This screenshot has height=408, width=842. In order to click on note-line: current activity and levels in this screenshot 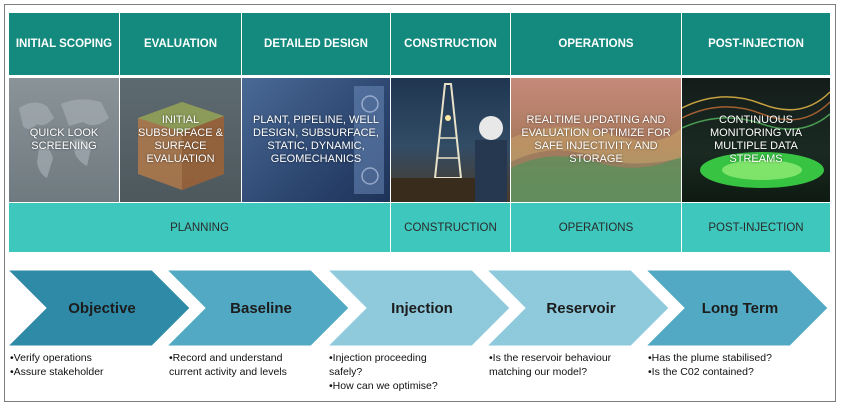, I will do `click(228, 372)`.